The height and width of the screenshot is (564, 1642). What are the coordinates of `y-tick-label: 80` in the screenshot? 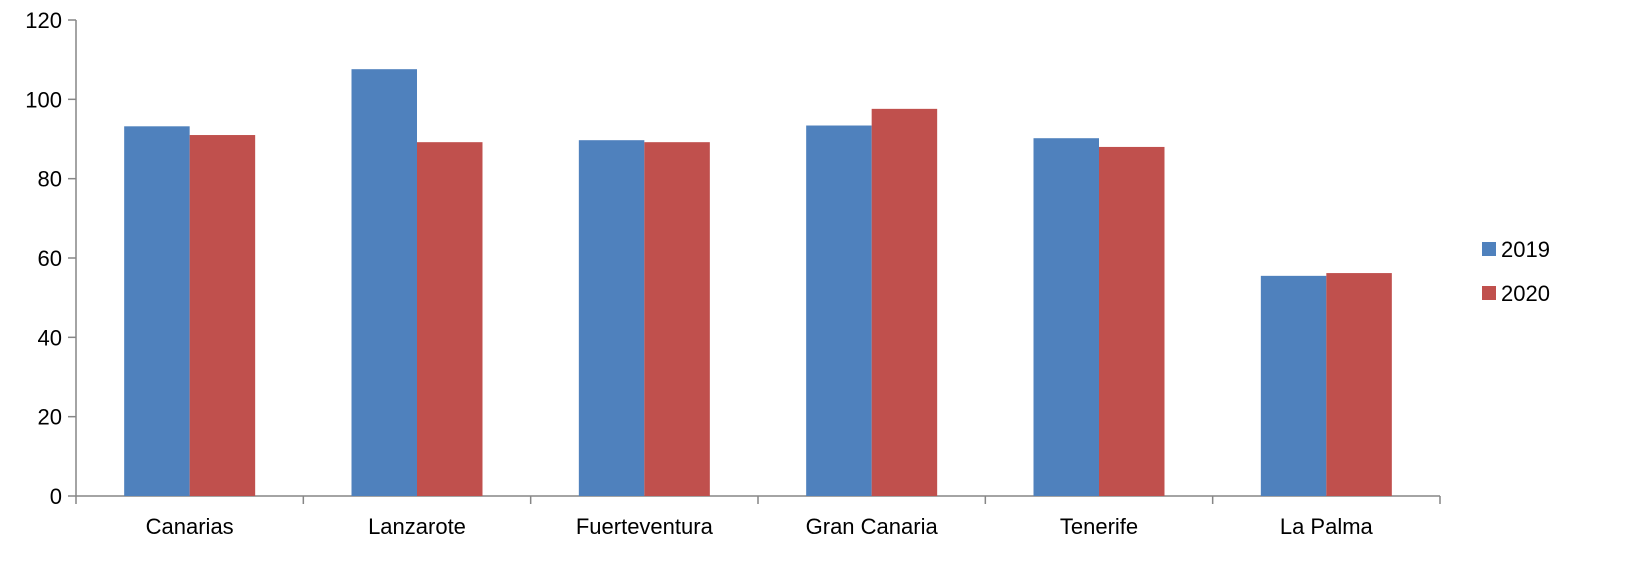 It's located at (50, 179).